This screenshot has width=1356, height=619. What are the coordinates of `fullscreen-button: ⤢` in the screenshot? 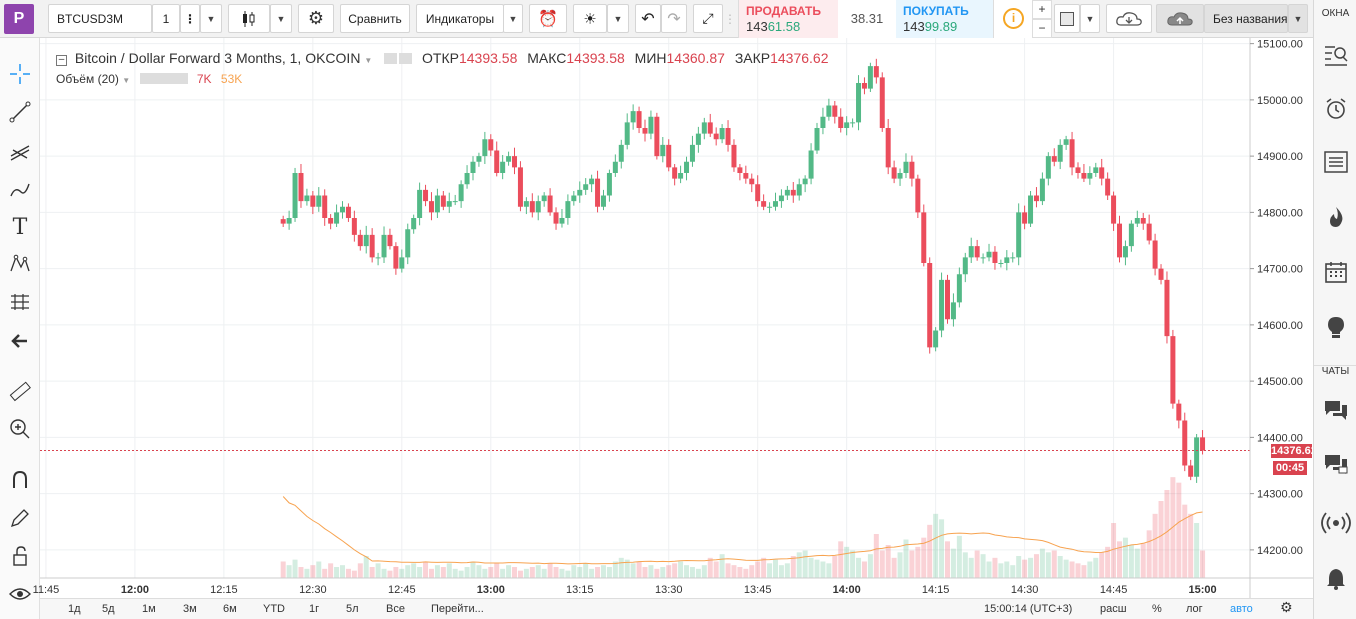 It's located at (708, 18).